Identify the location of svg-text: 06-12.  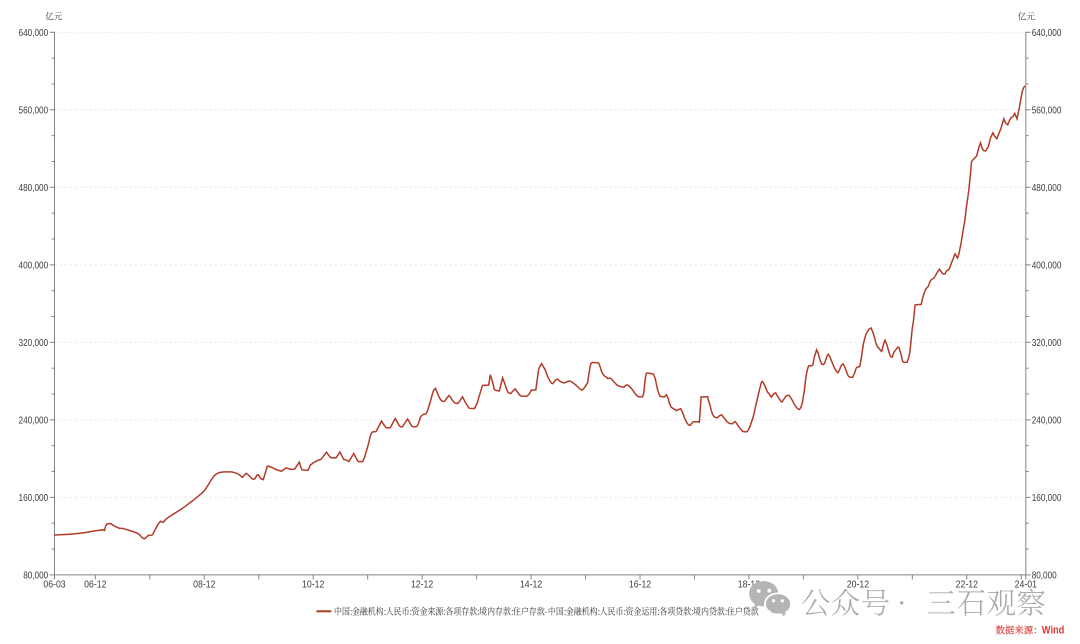
(95, 585).